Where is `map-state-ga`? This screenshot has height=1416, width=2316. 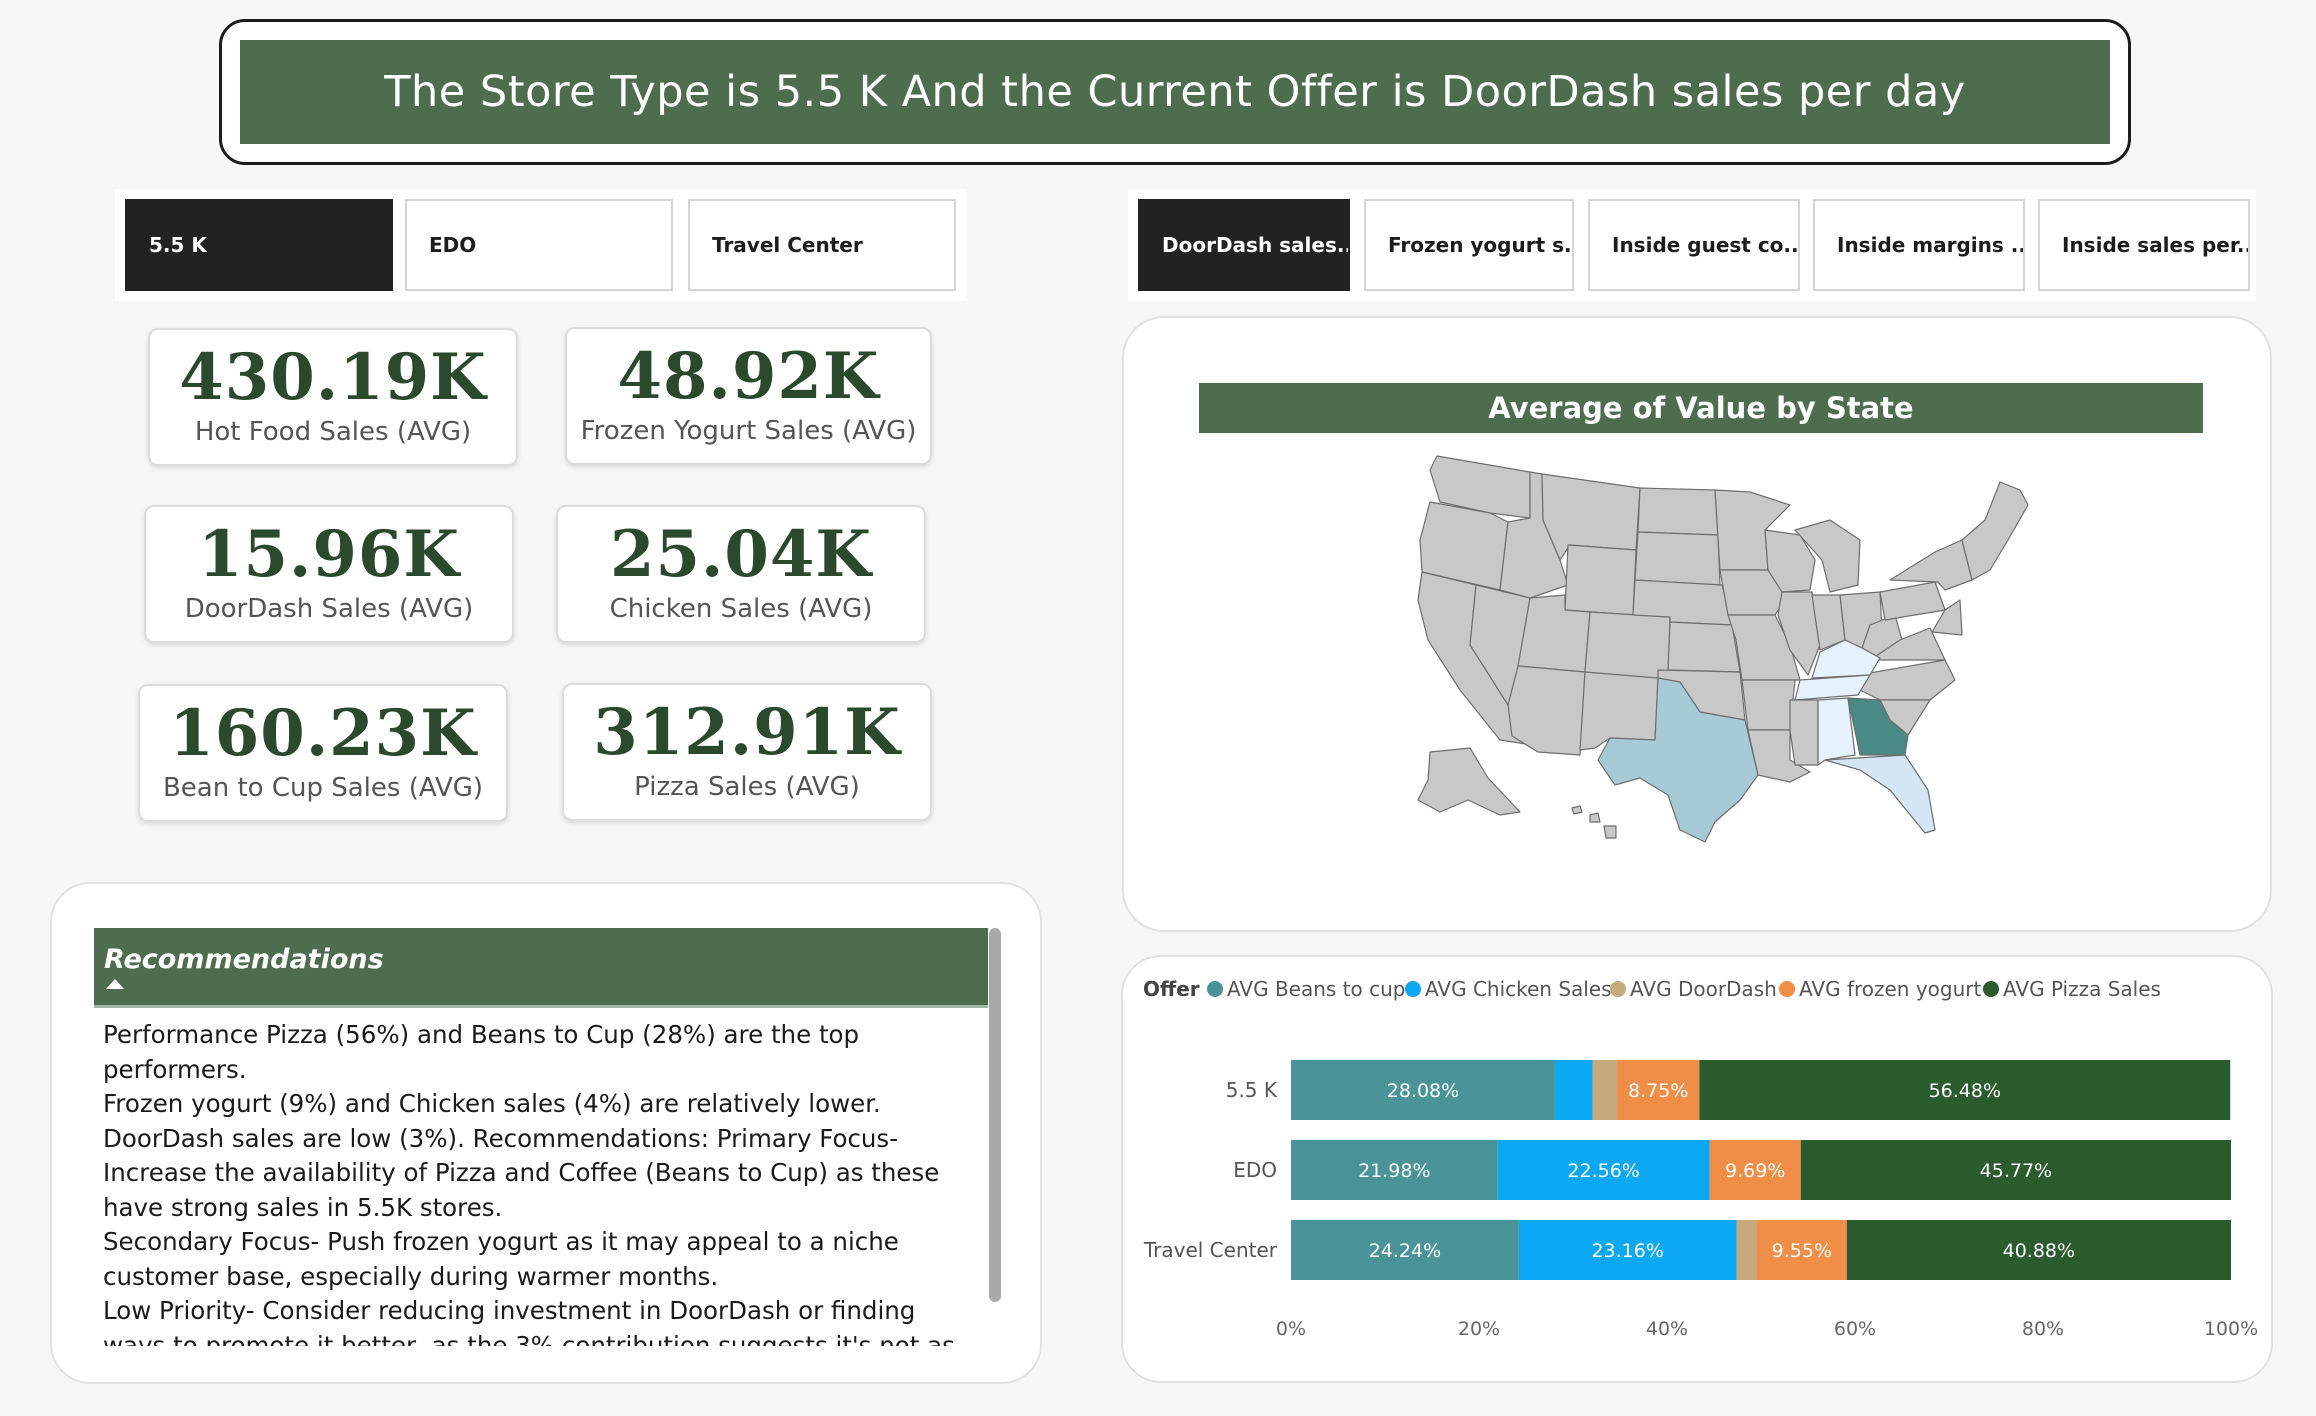
map-state-ga is located at coordinates (1878, 726).